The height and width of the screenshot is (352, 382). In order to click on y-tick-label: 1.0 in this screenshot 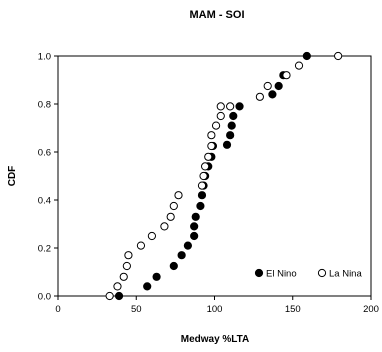, I will do `click(44, 57)`.